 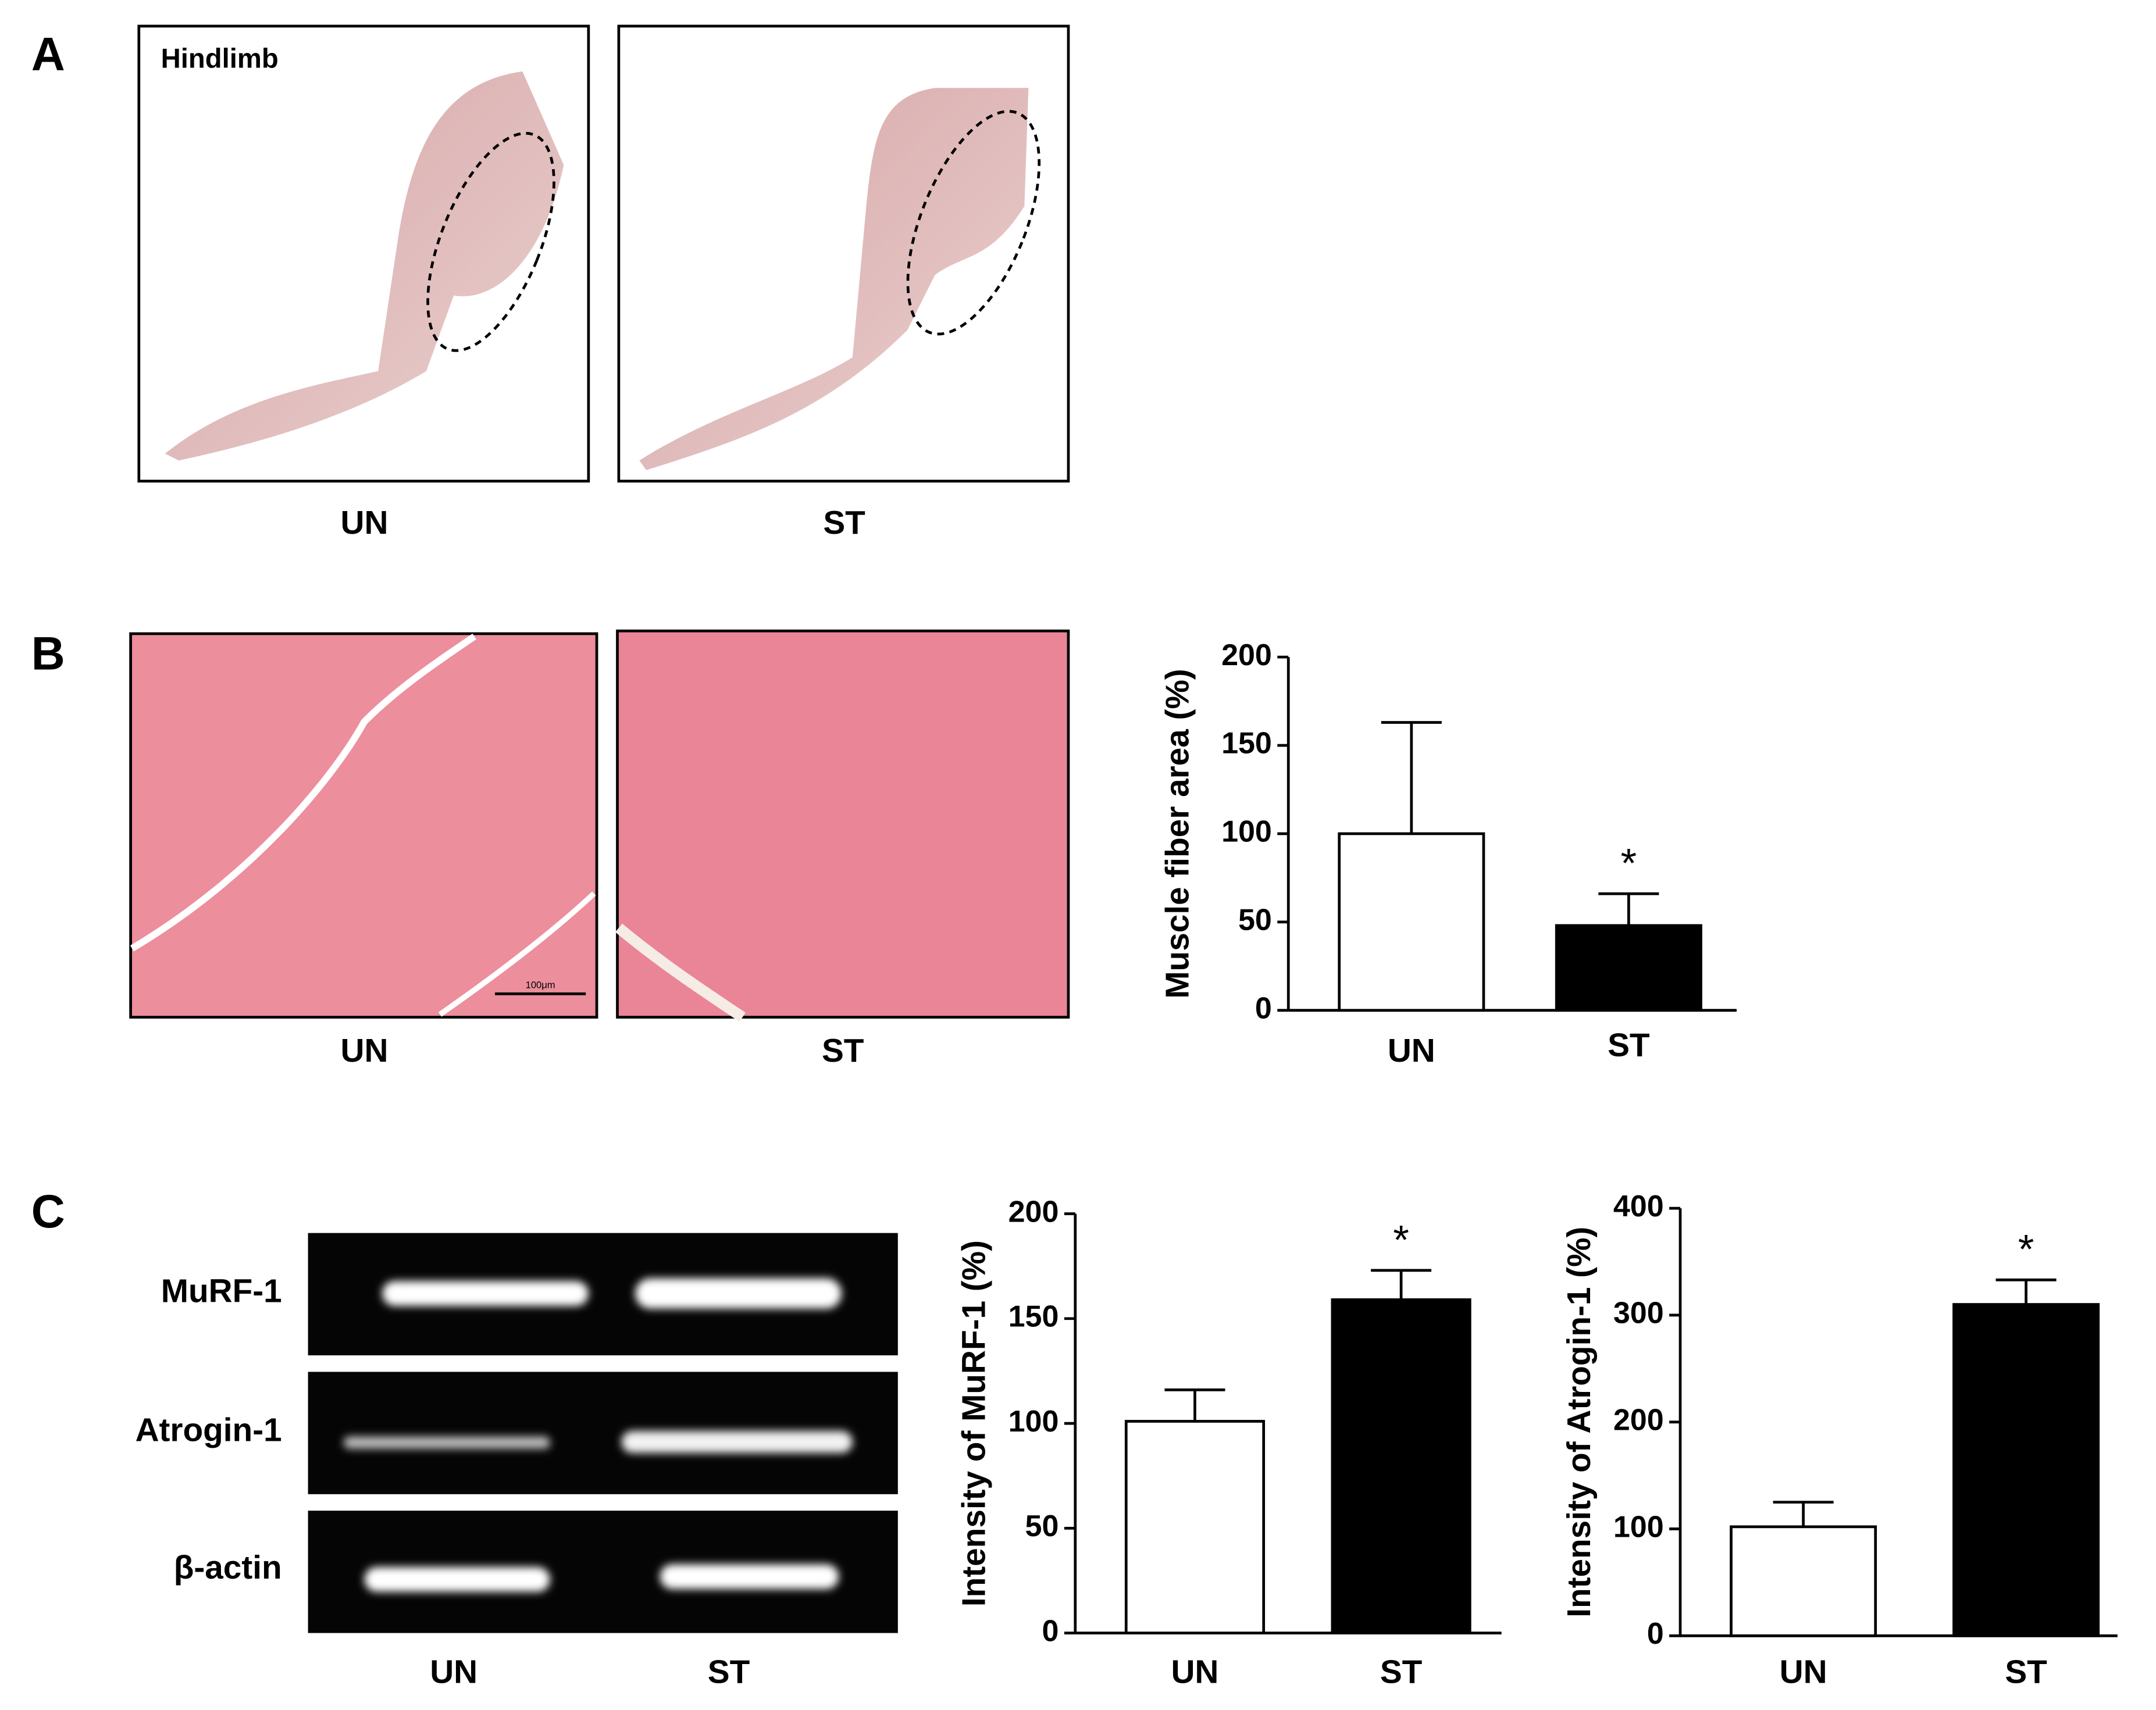 What do you see at coordinates (1638, 1206) in the screenshot?
I see `y-tick-label: 400` at bounding box center [1638, 1206].